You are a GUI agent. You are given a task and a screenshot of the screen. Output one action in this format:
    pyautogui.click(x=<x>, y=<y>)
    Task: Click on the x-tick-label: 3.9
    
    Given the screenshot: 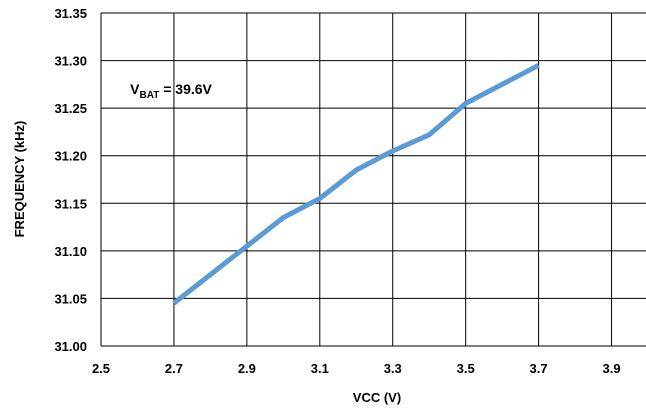 What is the action you would take?
    pyautogui.click(x=611, y=368)
    